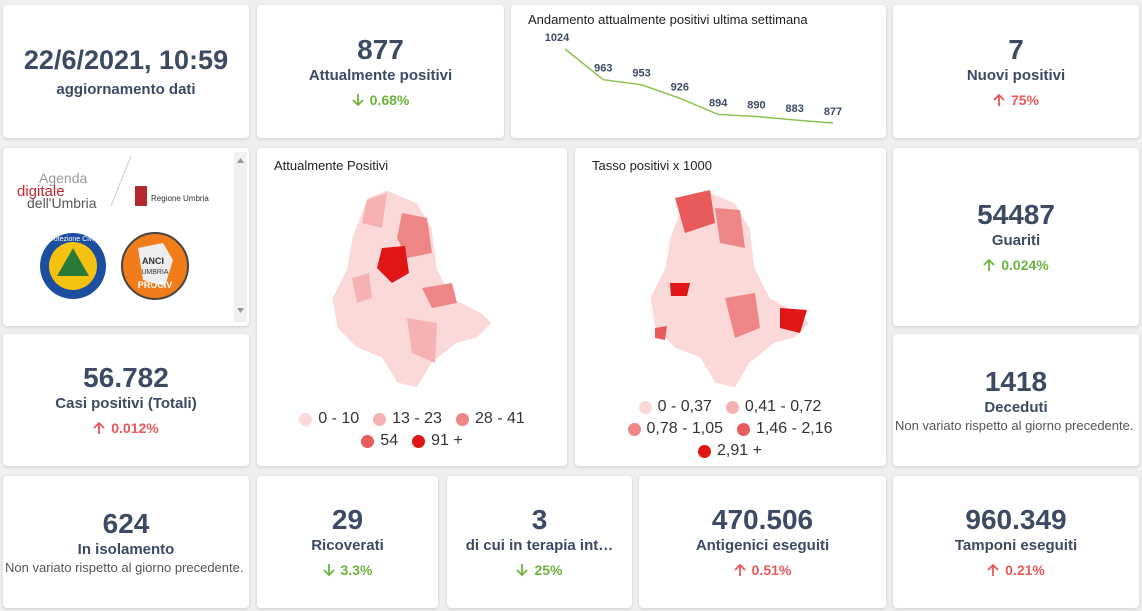 The height and width of the screenshot is (611, 1142). Describe the element at coordinates (684, 406) in the screenshot. I see `legend-label: 0 - 0,37` at that location.